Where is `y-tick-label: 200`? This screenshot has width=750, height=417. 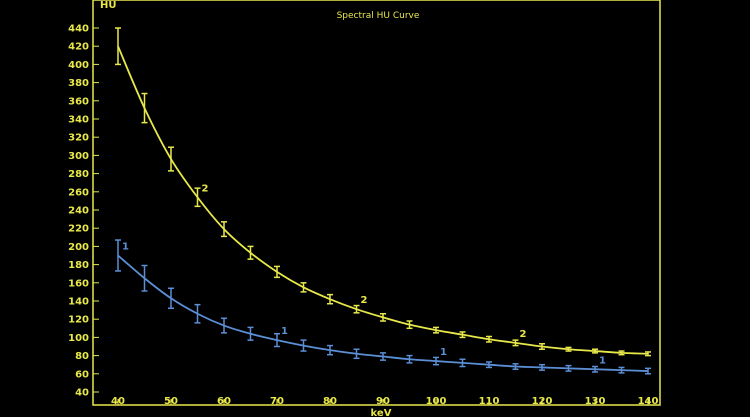 y-tick-label: 200 is located at coordinates (78, 247).